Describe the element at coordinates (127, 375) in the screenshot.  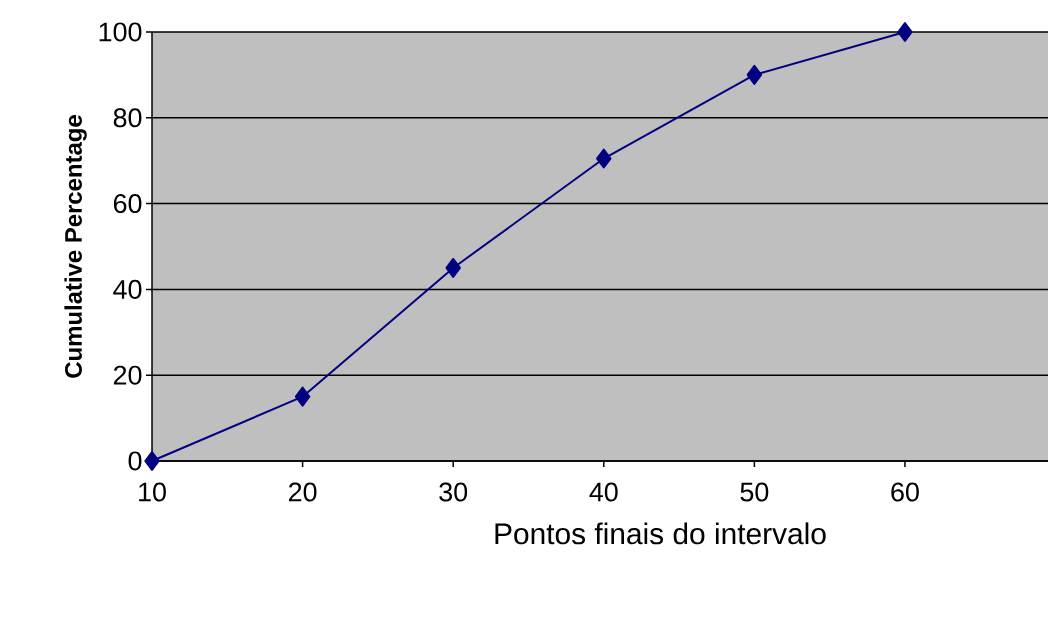
I see `y-tick-label: 20` at that location.